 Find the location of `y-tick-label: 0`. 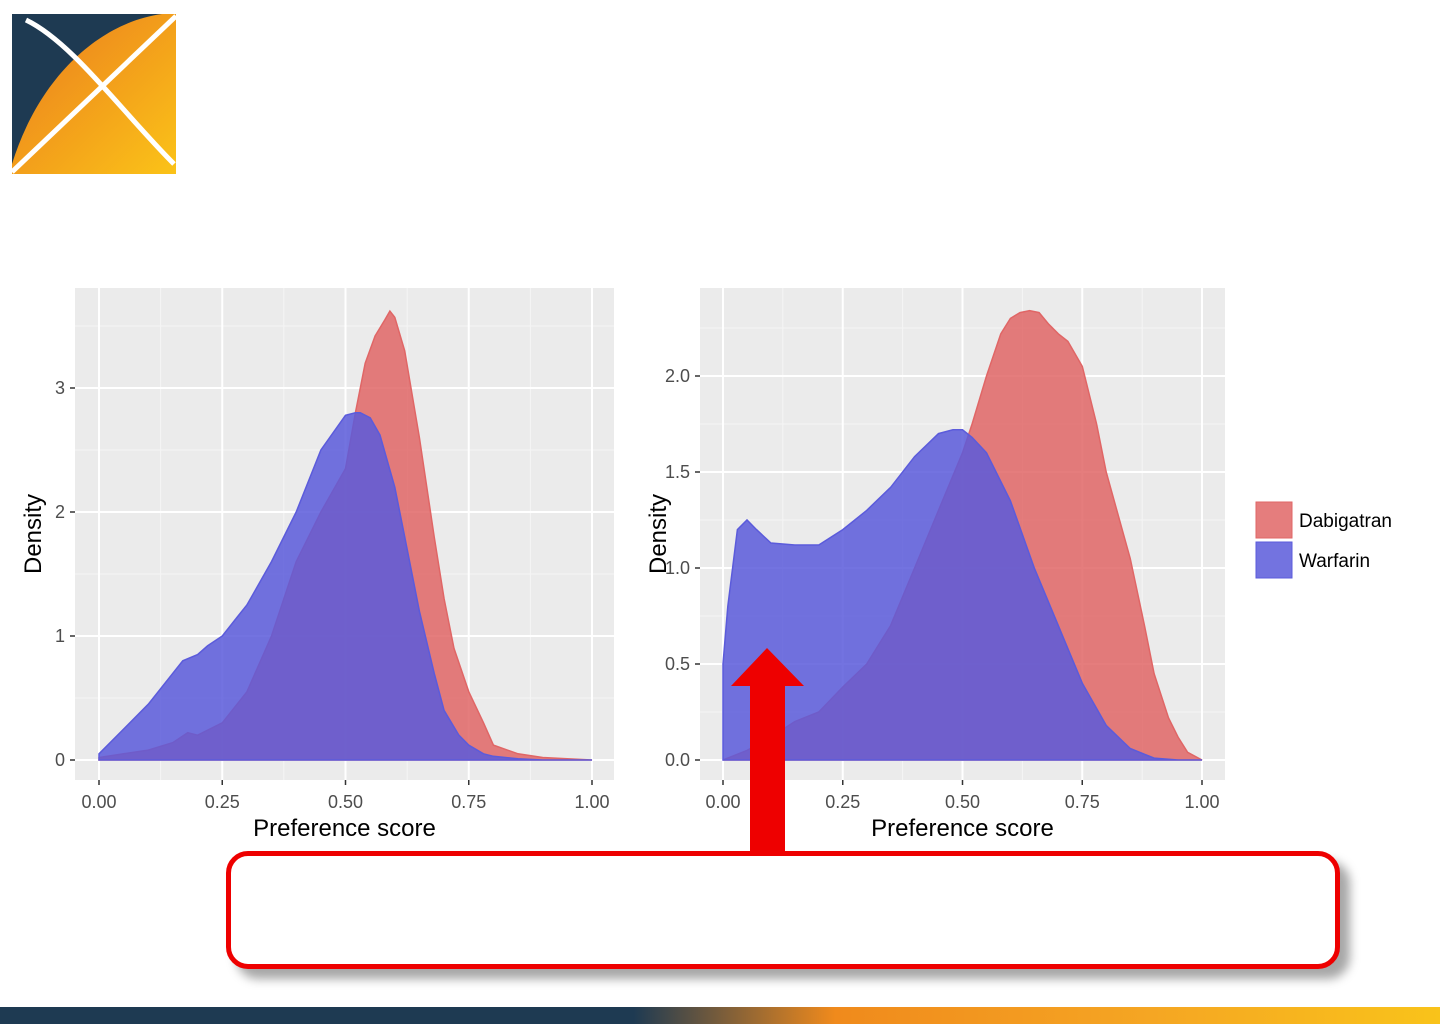

y-tick-label: 0 is located at coordinates (60, 760).